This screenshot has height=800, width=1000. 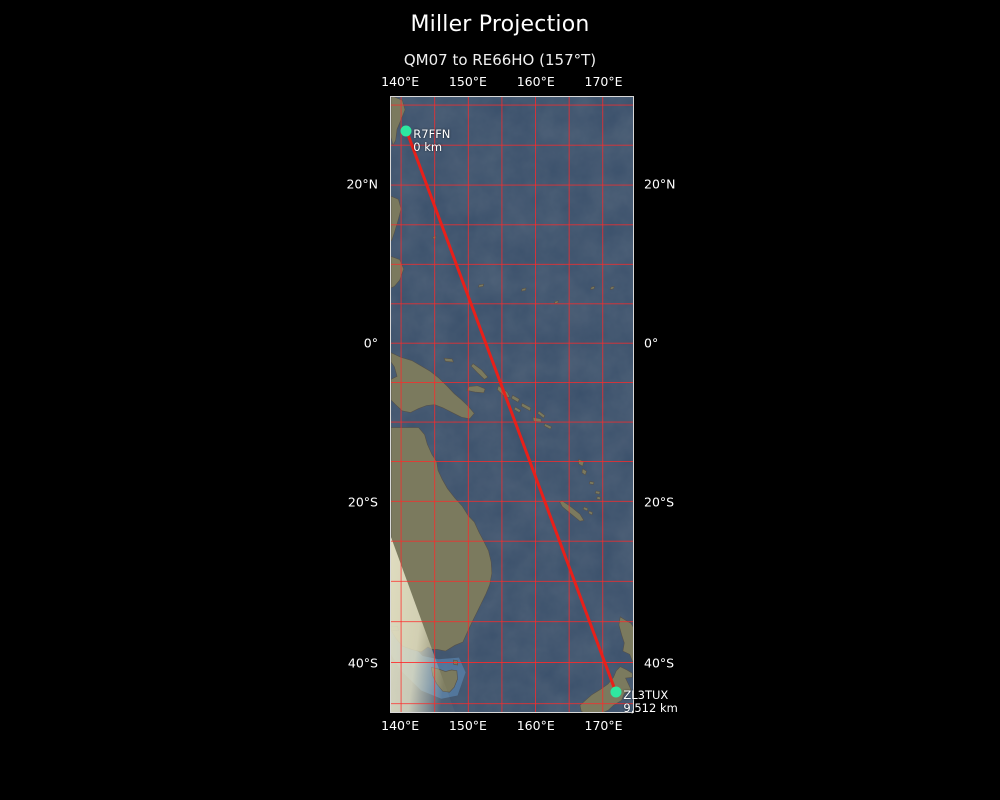 What do you see at coordinates (433, 386) in the screenshot?
I see `land-new-guinea` at bounding box center [433, 386].